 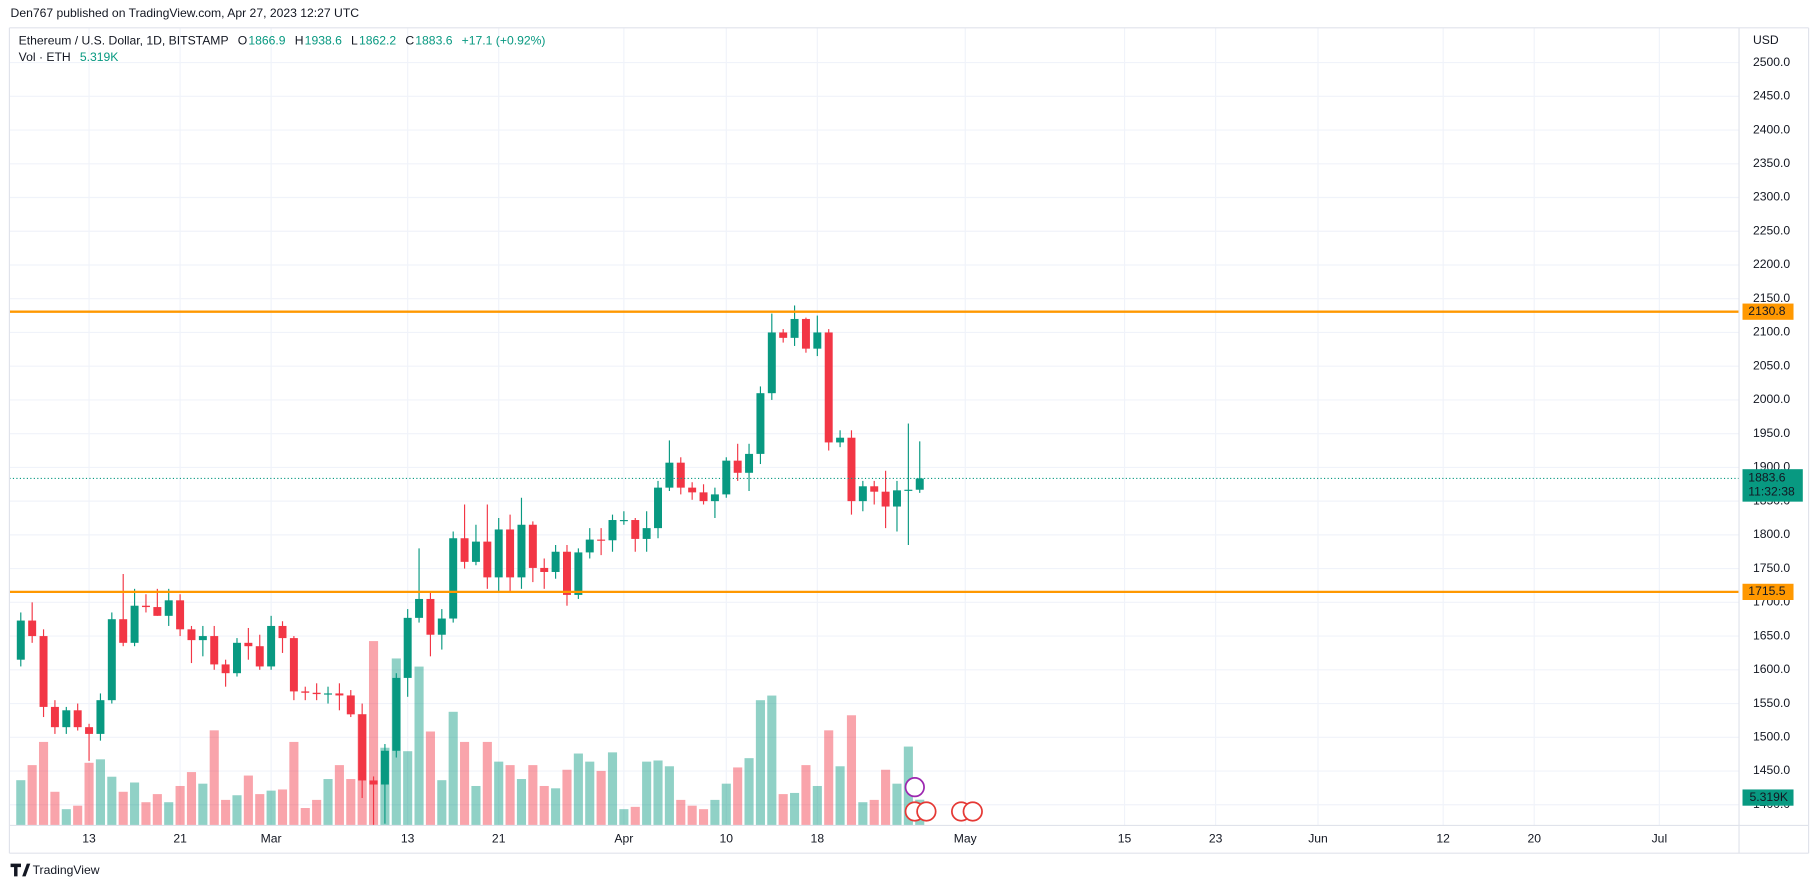 What do you see at coordinates (1771, 568) in the screenshot?
I see `y-tick-label: 1750.0` at bounding box center [1771, 568].